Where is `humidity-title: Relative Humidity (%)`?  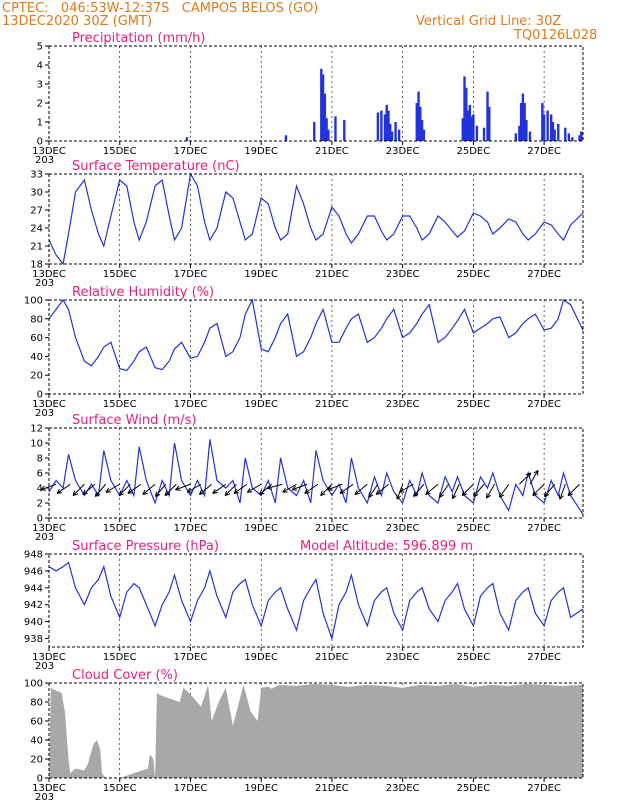 humidity-title: Relative Humidity (%) is located at coordinates (143, 292).